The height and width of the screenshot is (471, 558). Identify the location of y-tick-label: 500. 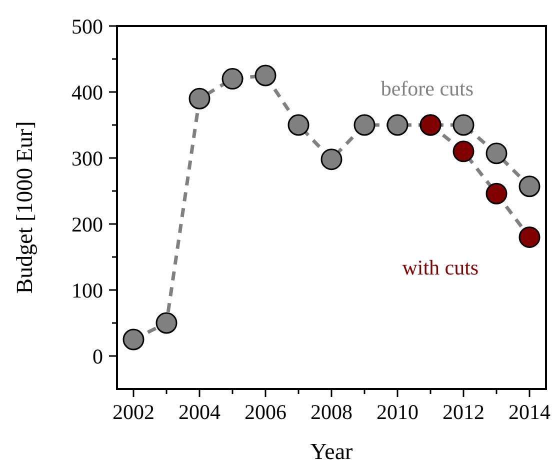
(87, 26).